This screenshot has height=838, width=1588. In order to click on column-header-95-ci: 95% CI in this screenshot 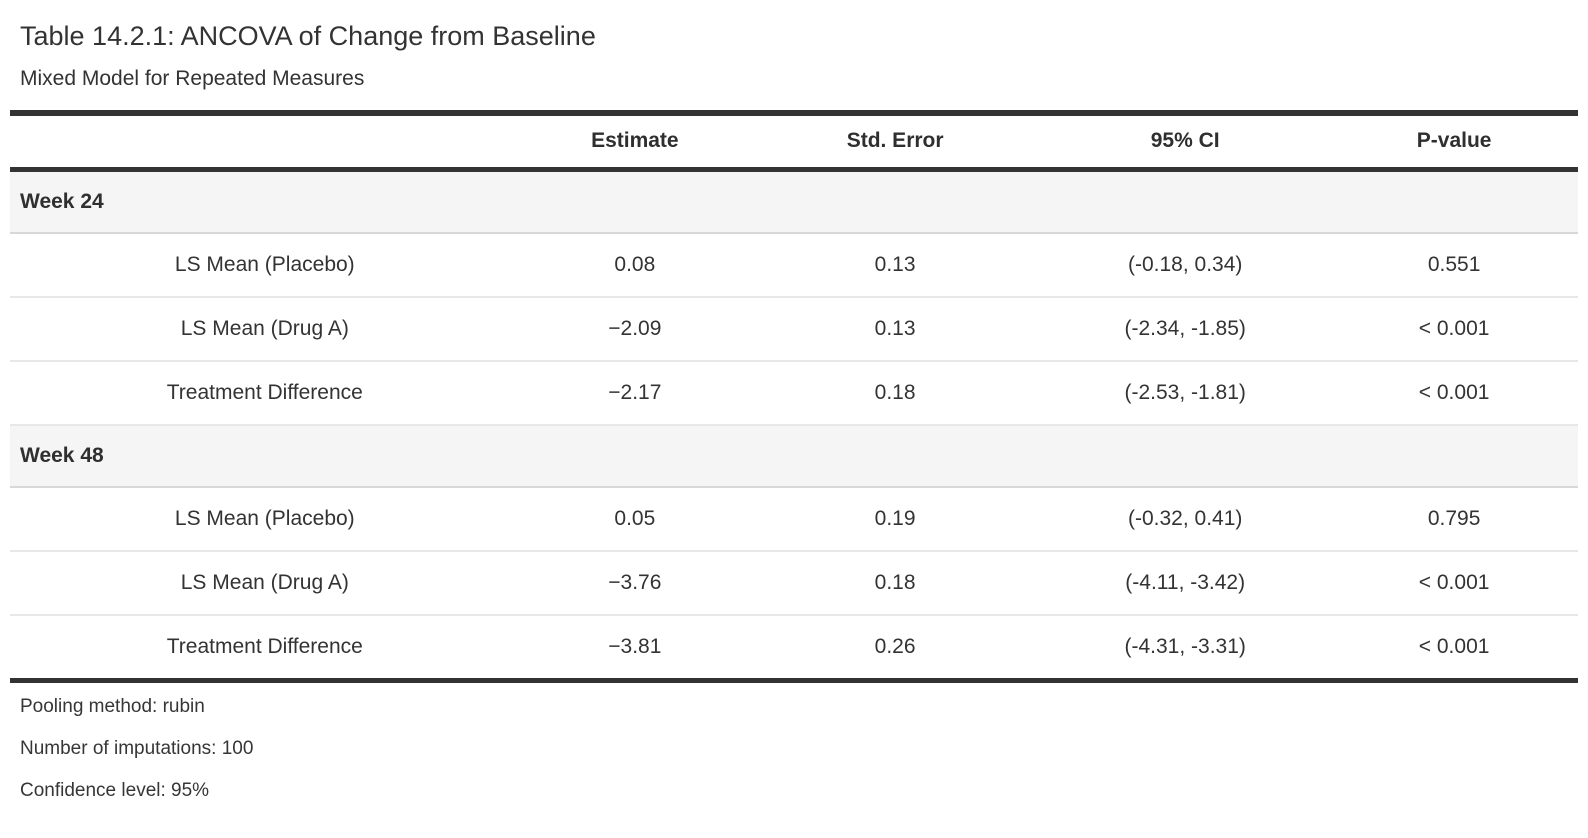, I will do `click(1185, 142)`.